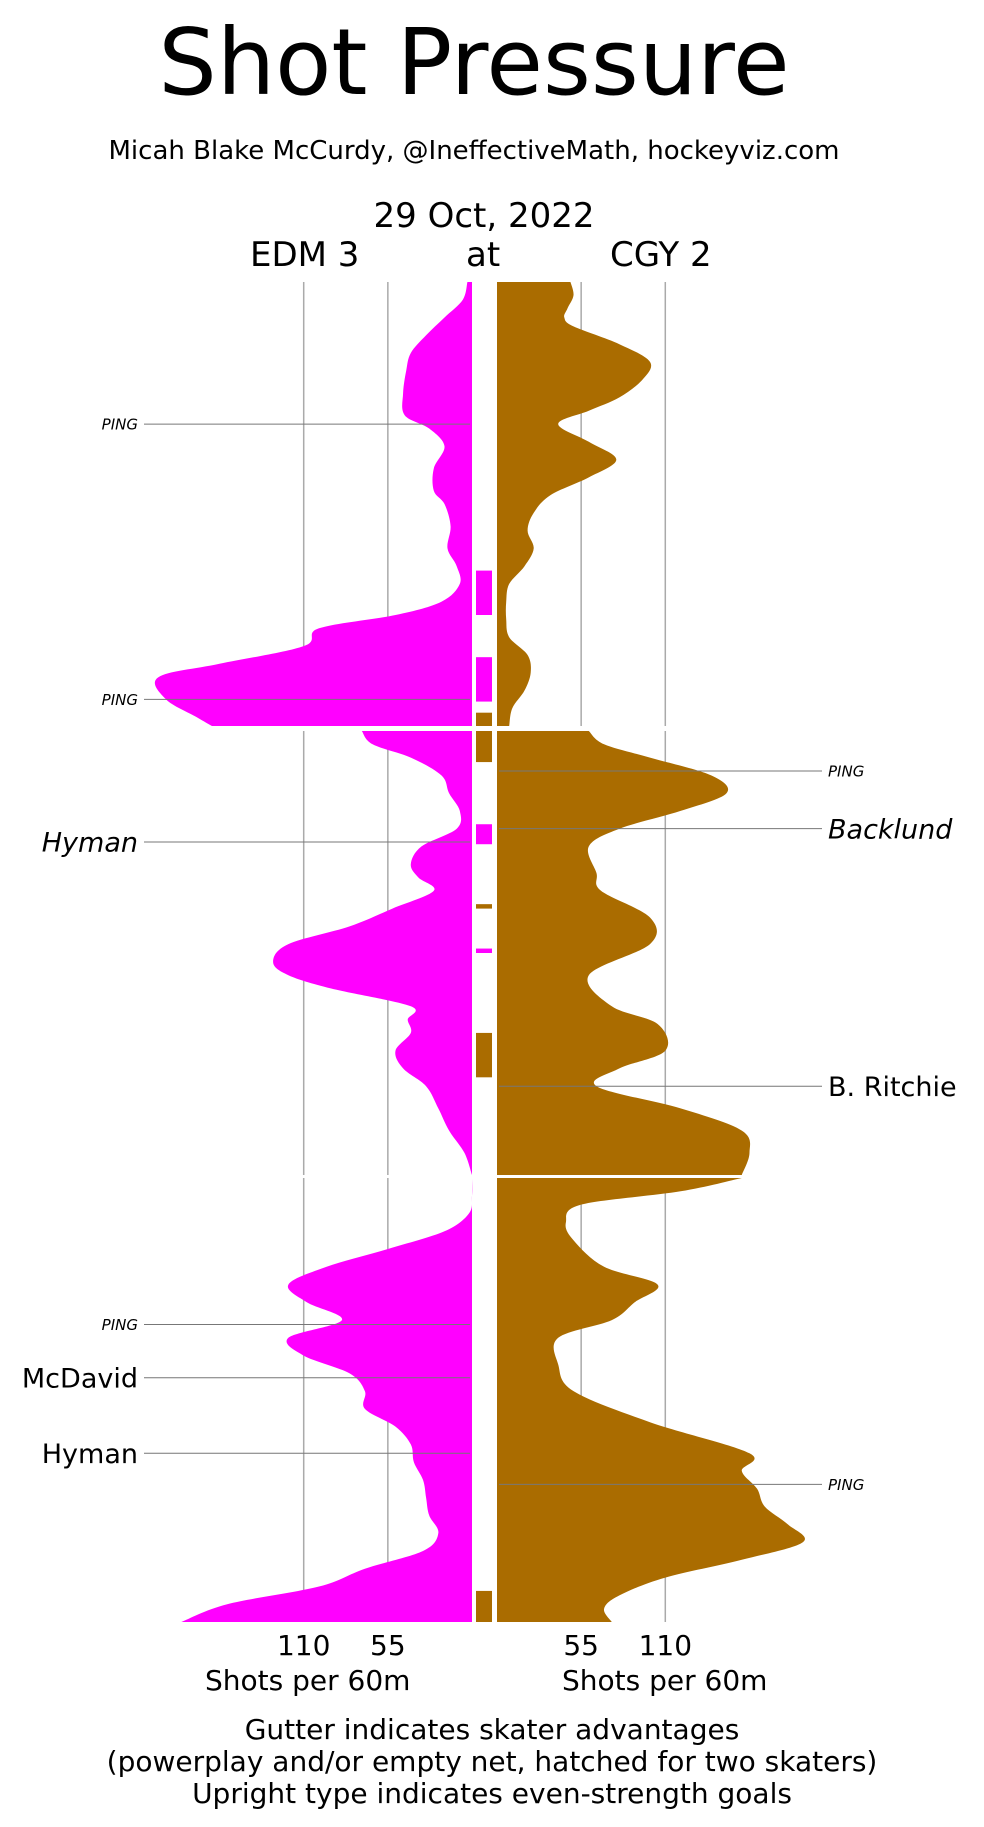 Image resolution: width=984 pixels, height=1827 pixels. What do you see at coordinates (665, 1645) in the screenshot?
I see `home-tick-label-2: 110` at bounding box center [665, 1645].